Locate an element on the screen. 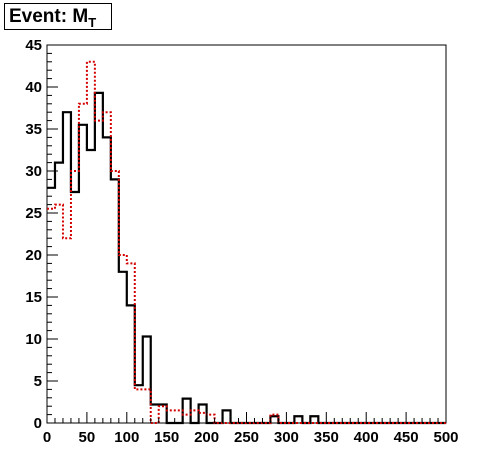  x-tick-label: 450 is located at coordinates (406, 437).